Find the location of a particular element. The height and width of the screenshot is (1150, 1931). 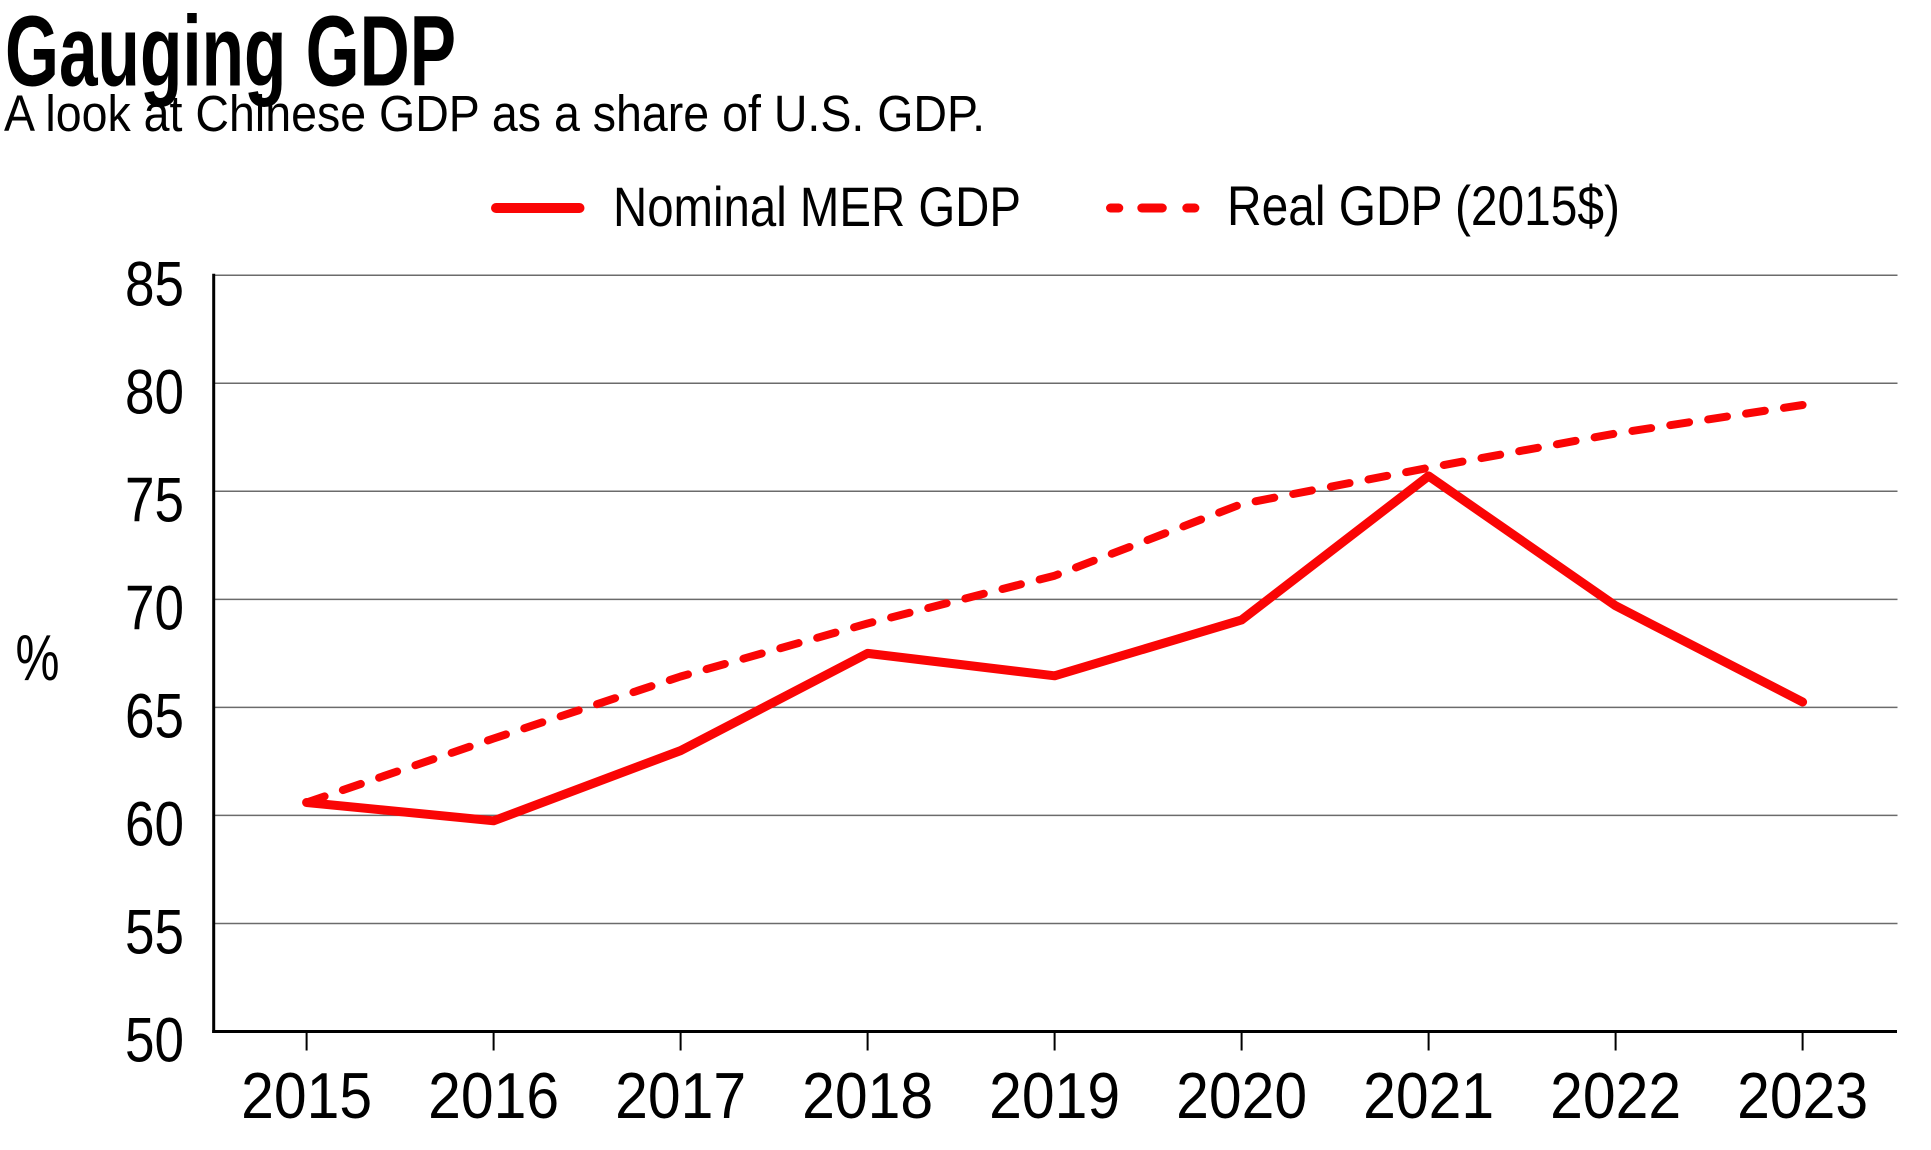

svg-text: 60 is located at coordinates (154, 824).